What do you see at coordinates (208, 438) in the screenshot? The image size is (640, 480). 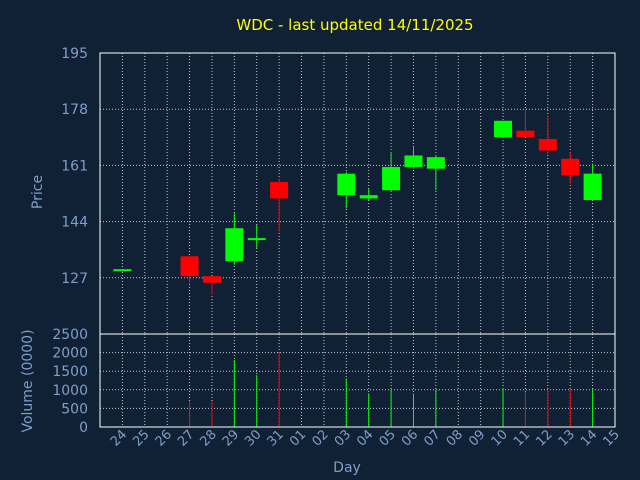 I see `x-tick-label: 28` at bounding box center [208, 438].